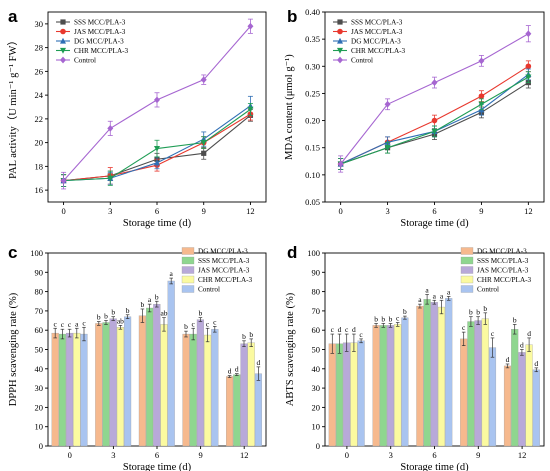 The image size is (550, 471). I want to click on legend-label: JAS MCC/PLA-3, so click(377, 32).